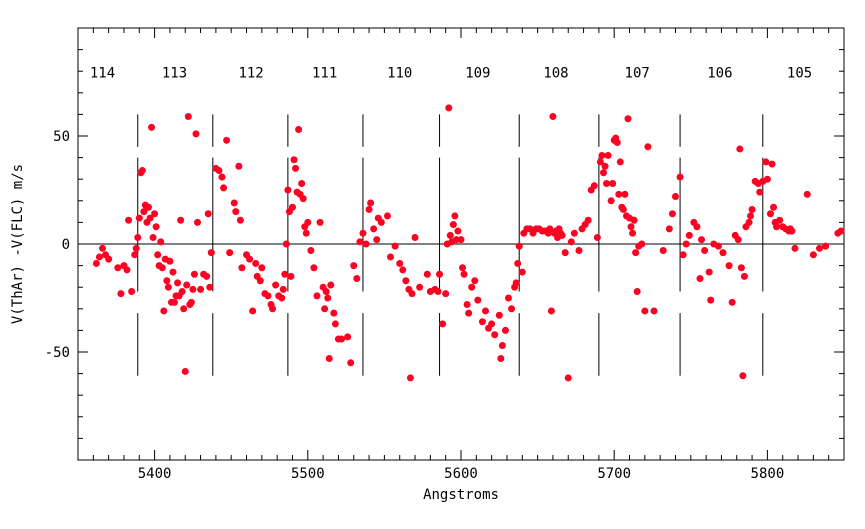 This screenshot has width=865, height=529. I want to click on order-label: 112, so click(250, 74).